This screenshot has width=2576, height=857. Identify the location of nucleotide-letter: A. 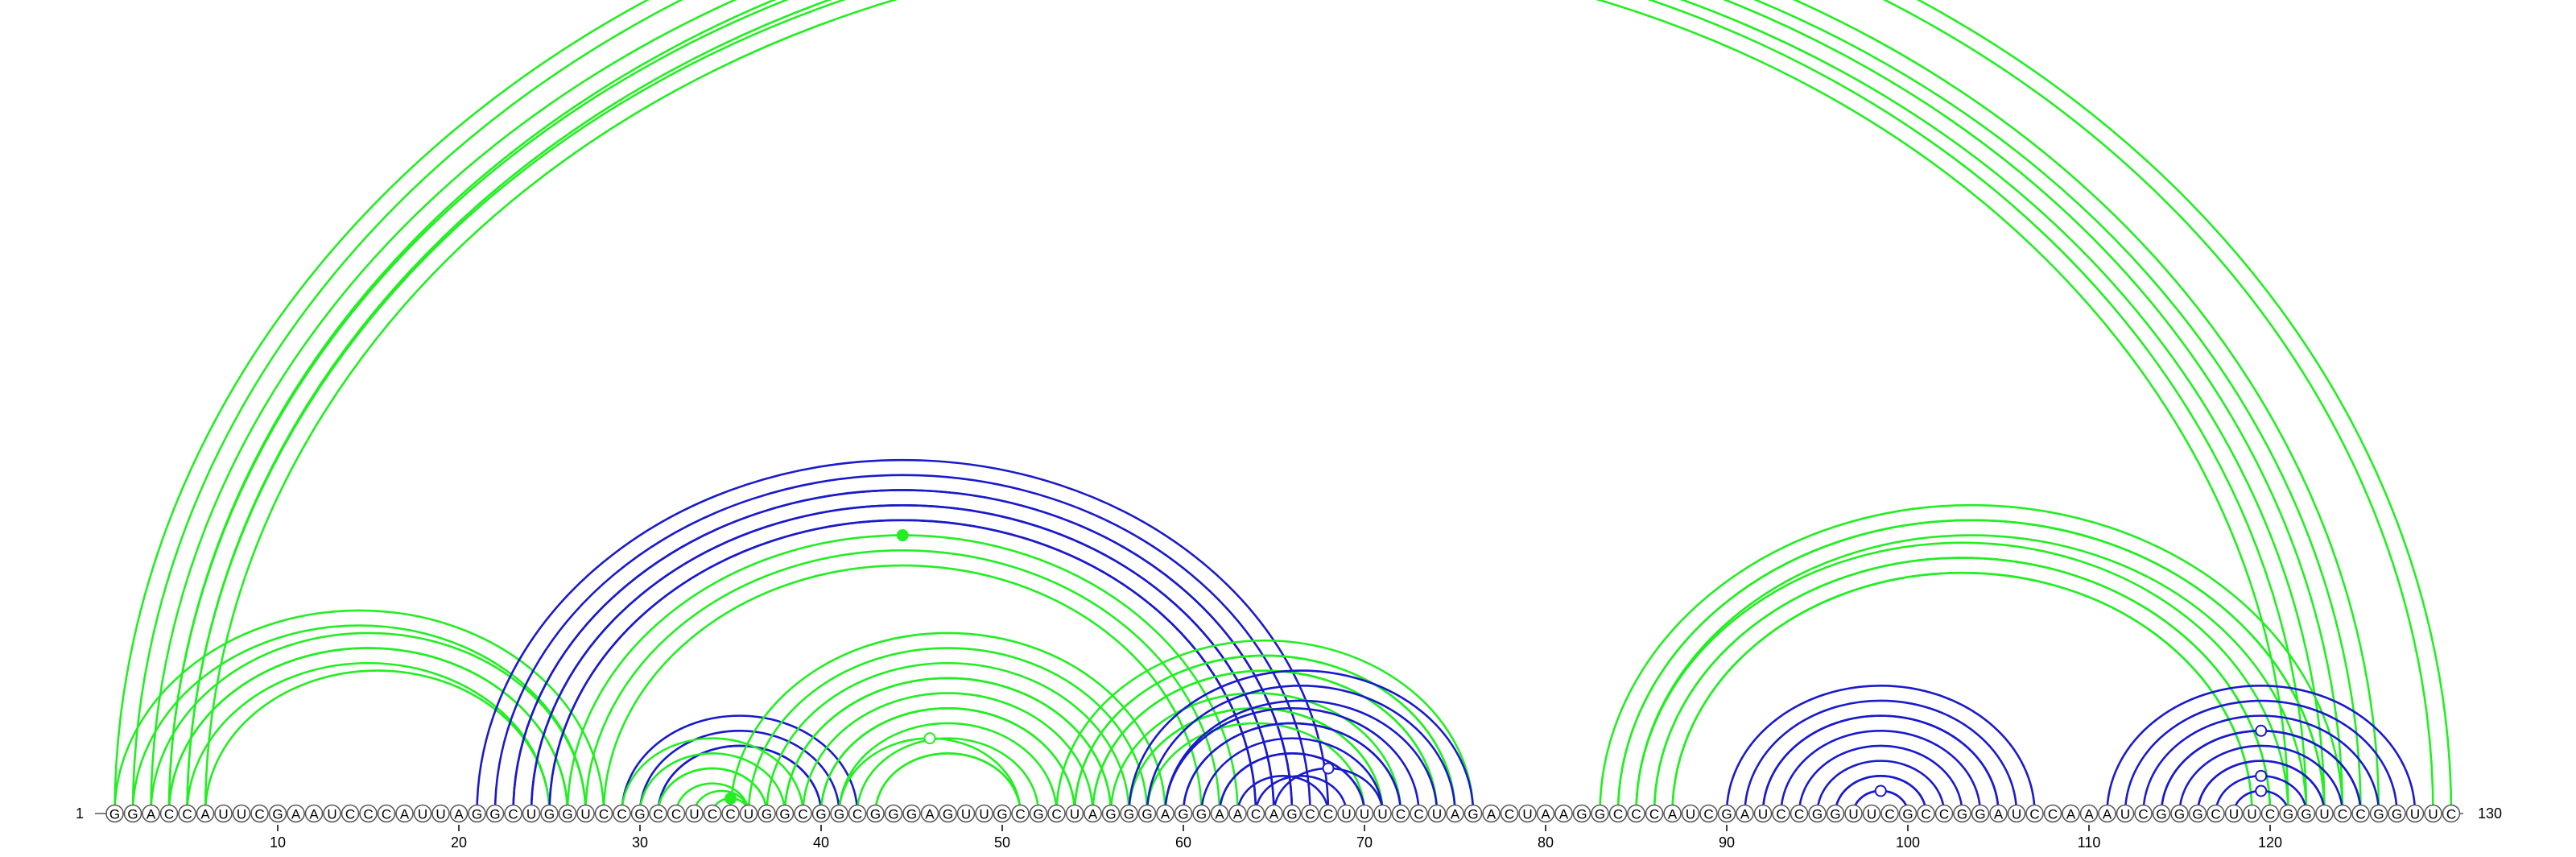
(1219, 814).